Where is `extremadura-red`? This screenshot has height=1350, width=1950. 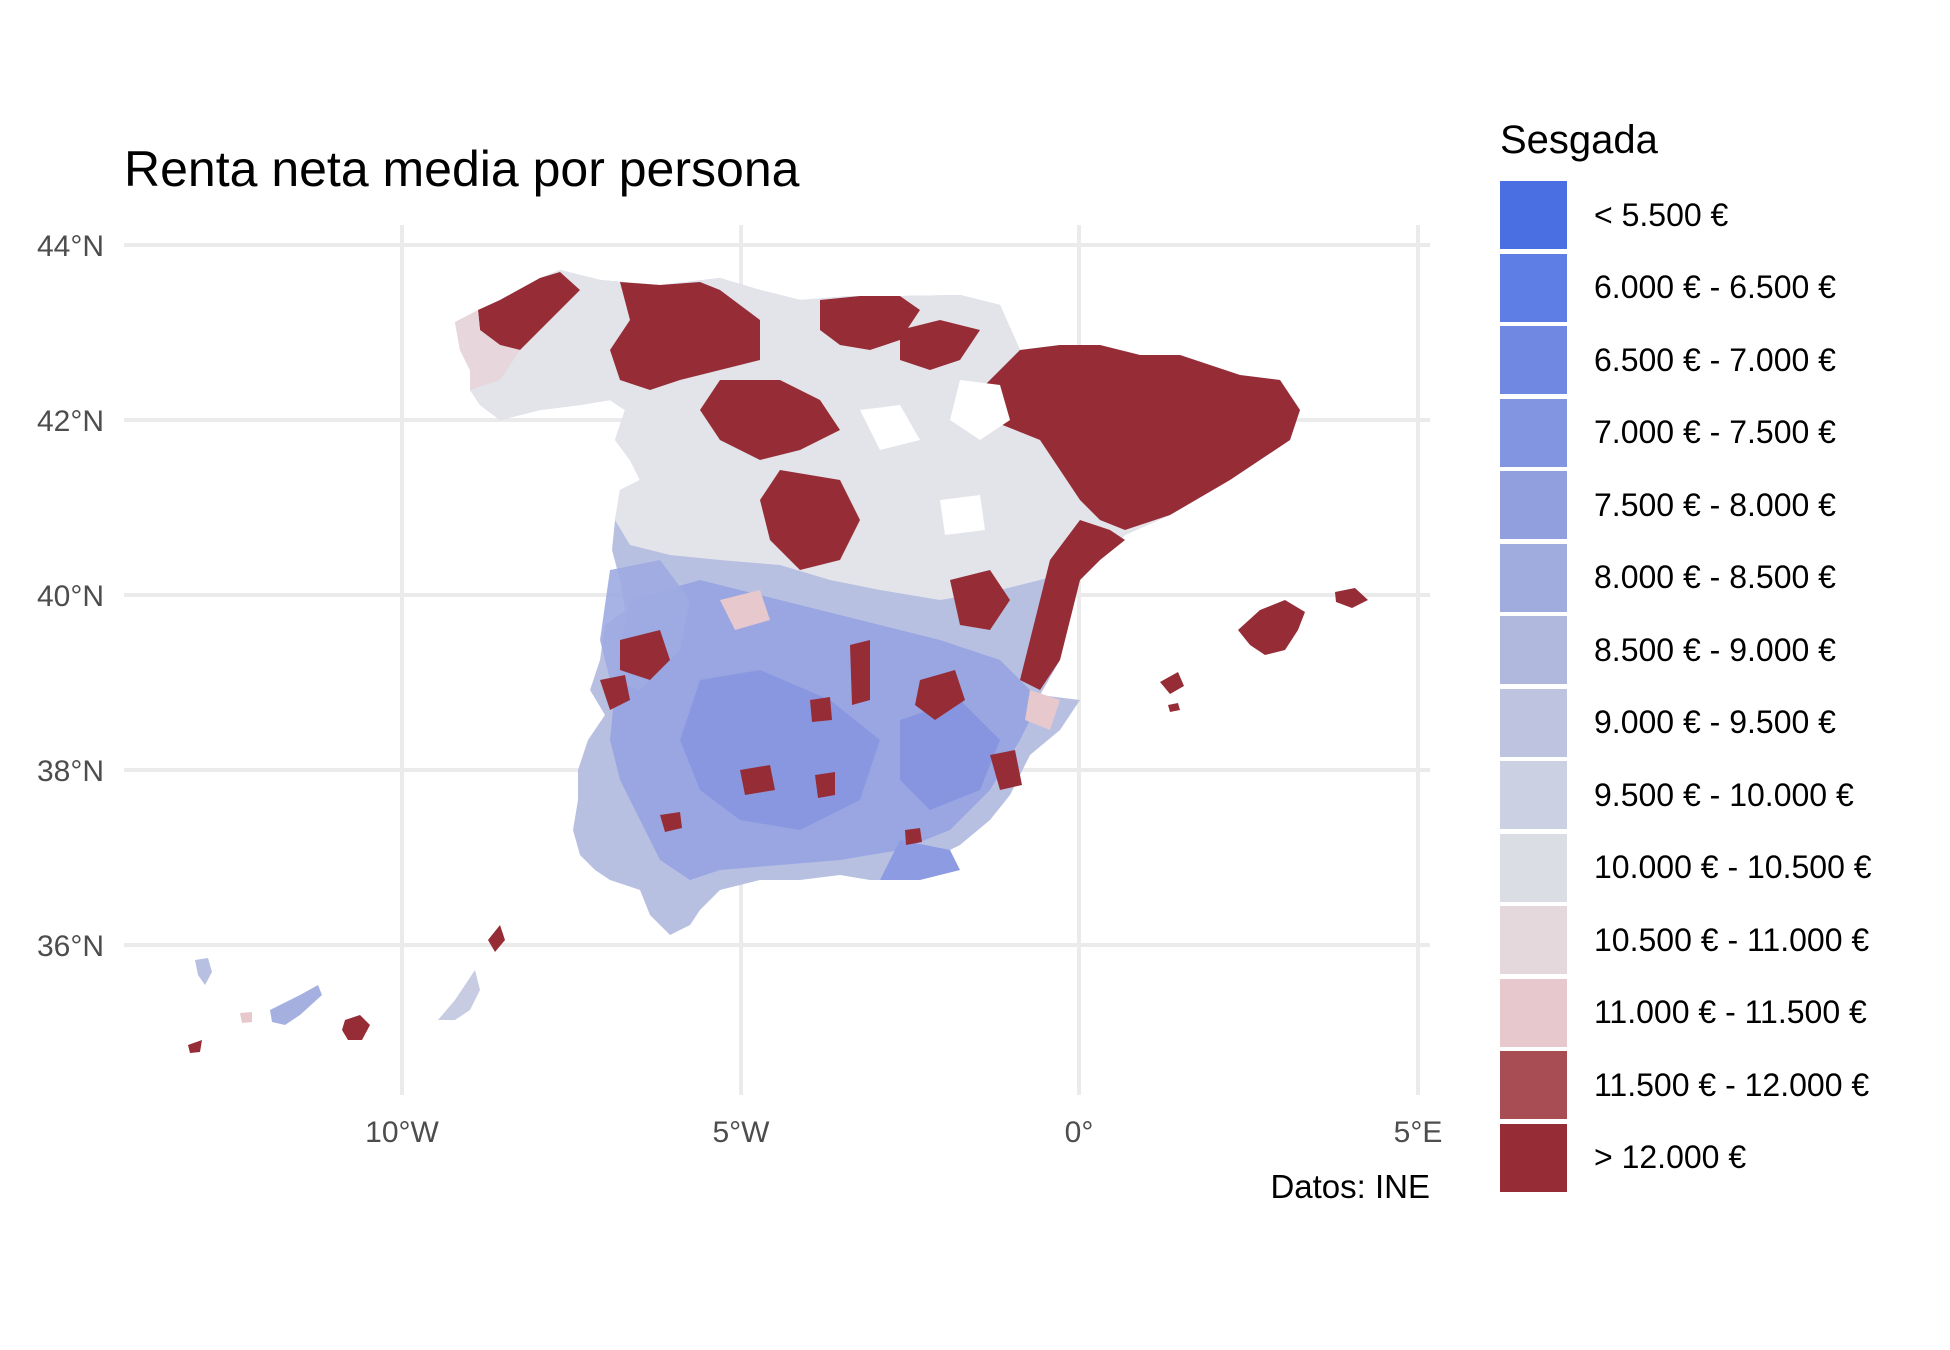
extremadura-red is located at coordinates (645, 655).